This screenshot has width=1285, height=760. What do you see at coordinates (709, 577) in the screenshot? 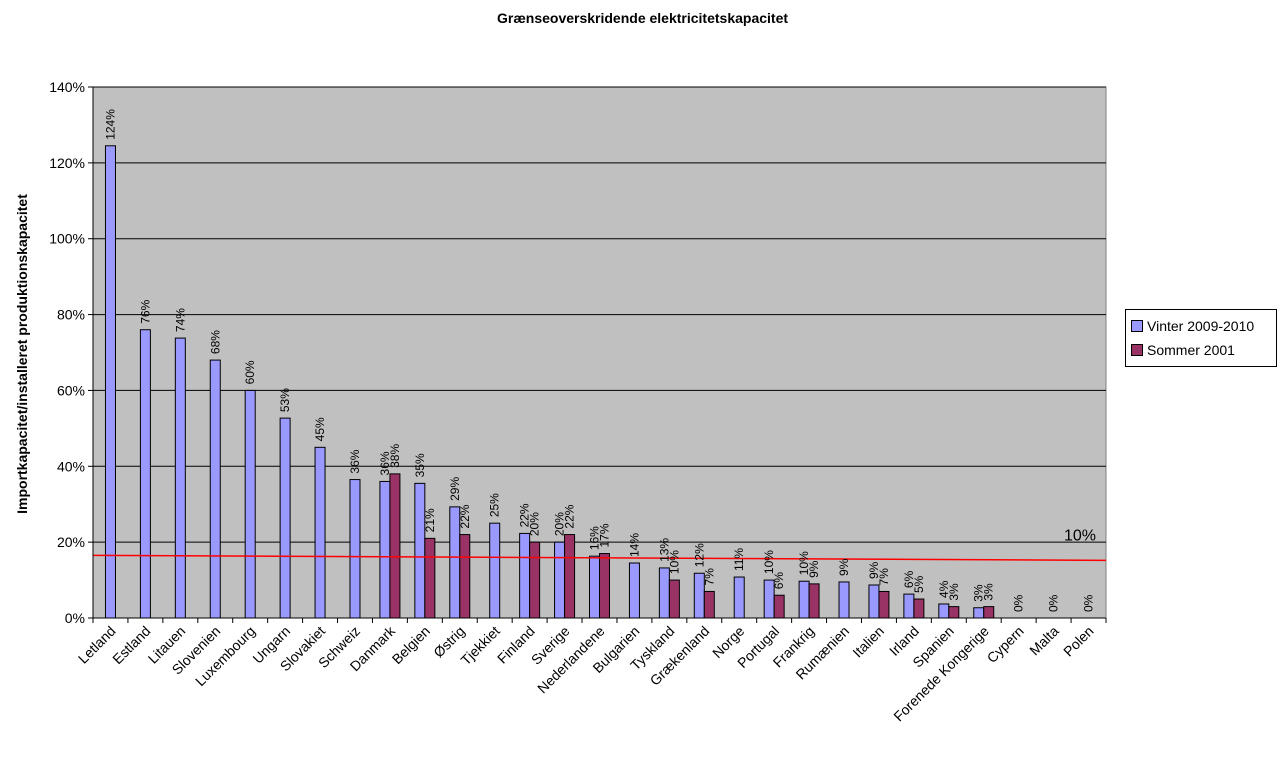
I see `data-label-series-2: 7%` at bounding box center [709, 577].